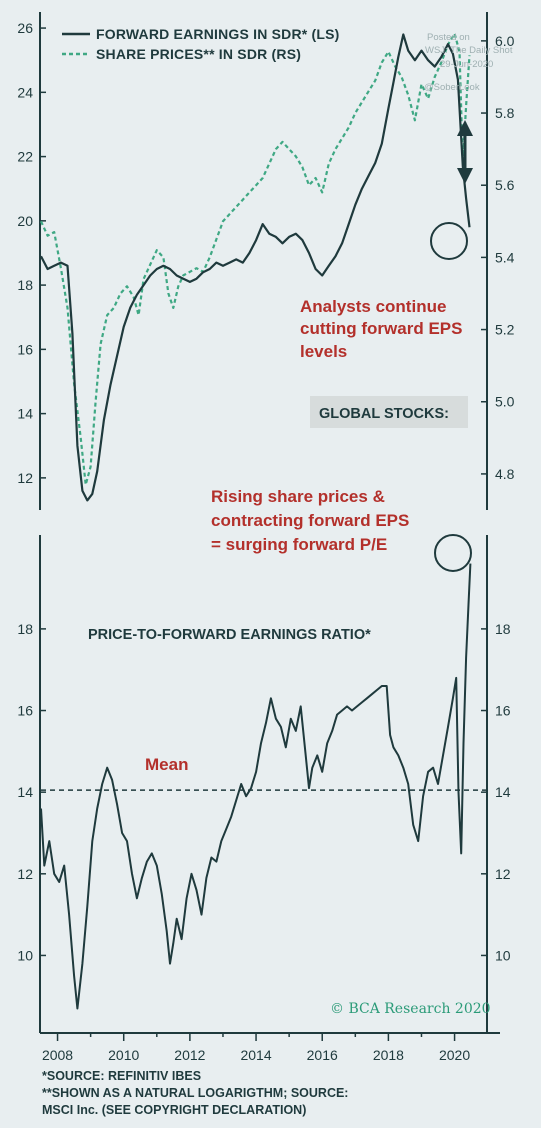 Image resolution: width=541 pixels, height=1128 pixels. Describe the element at coordinates (25, 221) in the screenshot. I see `y-tick-label-left-top: 20` at that location.